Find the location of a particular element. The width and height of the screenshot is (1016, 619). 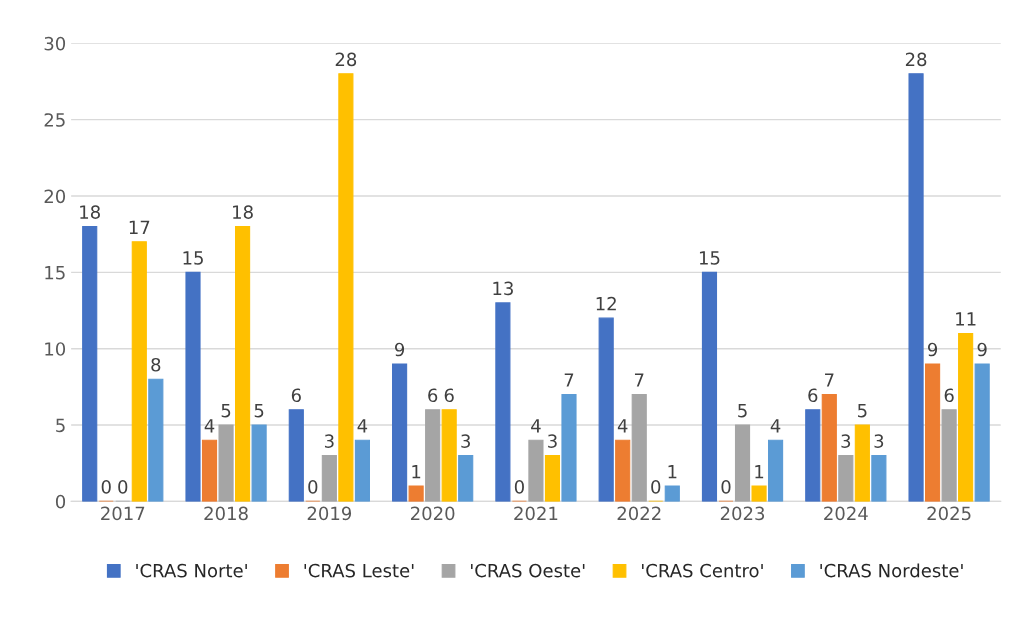

y-tick-label: 5 is located at coordinates (60, 425).